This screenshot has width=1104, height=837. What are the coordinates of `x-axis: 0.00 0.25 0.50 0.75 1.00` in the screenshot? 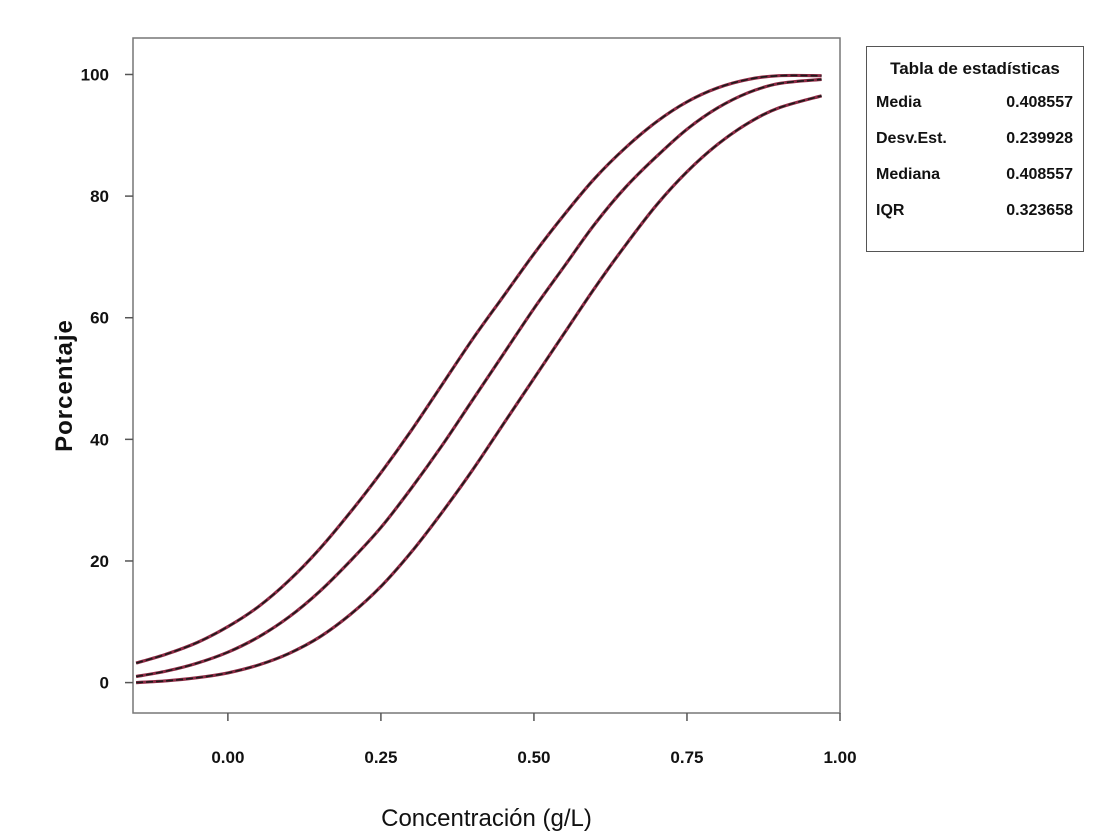 It's located at (534, 740).